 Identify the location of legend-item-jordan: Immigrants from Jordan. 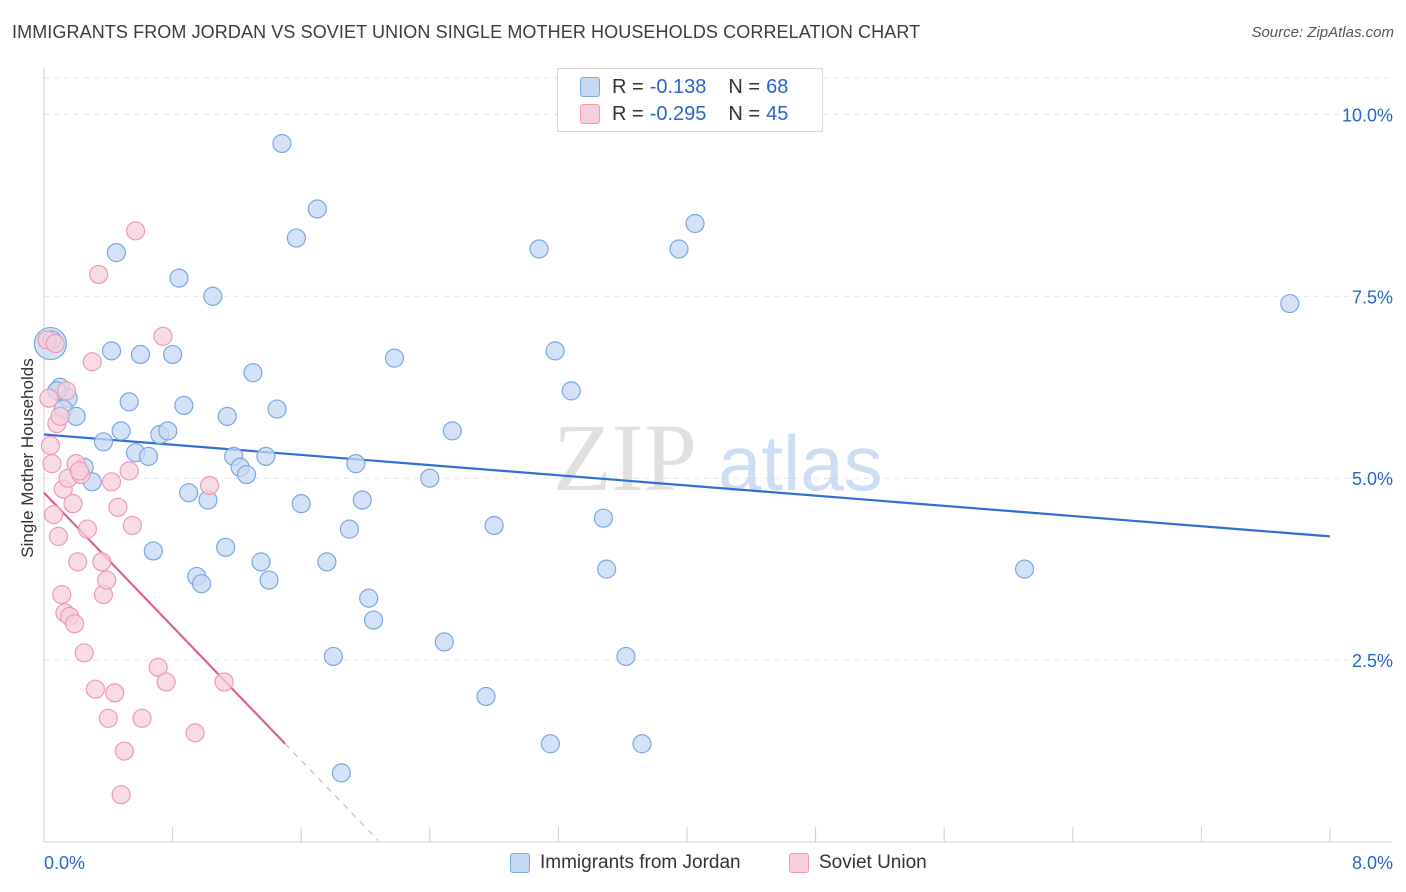
(625, 863).